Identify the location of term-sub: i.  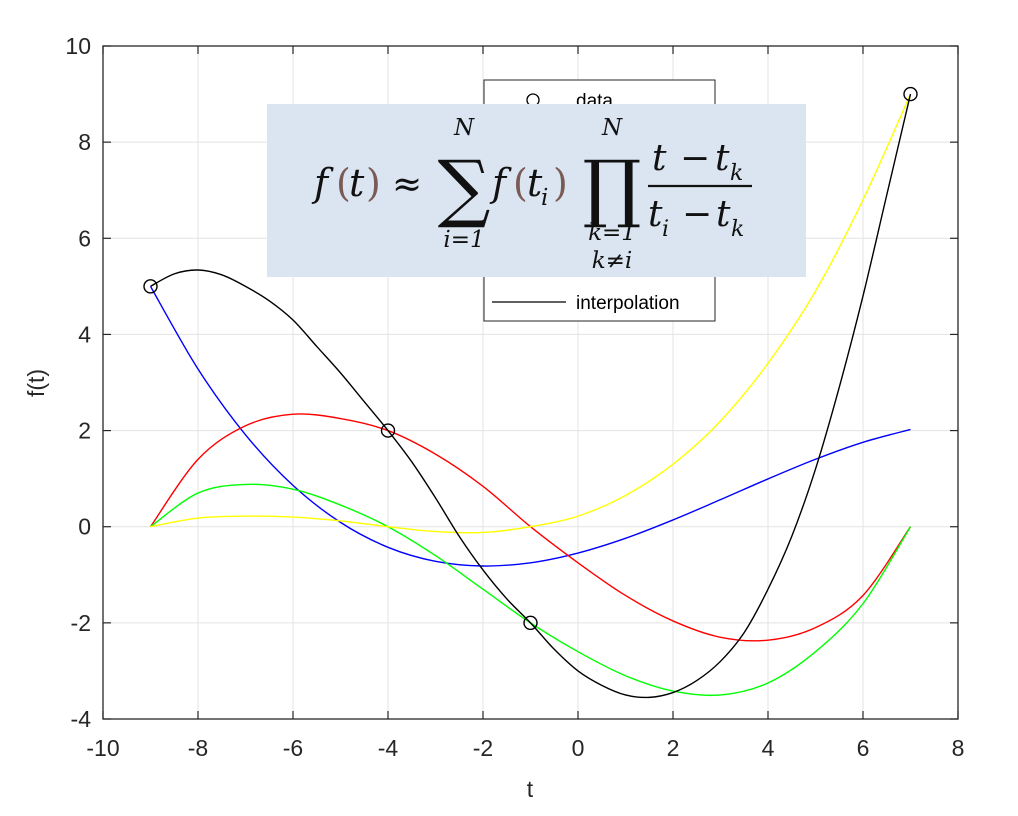
(544, 198).